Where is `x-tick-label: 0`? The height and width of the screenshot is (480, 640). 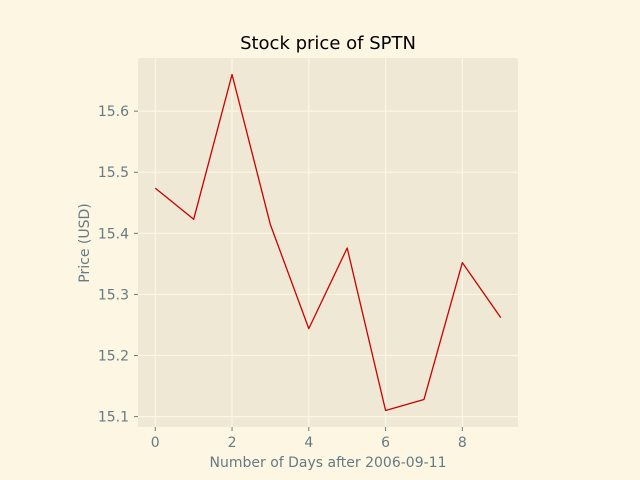
x-tick-label: 0 is located at coordinates (155, 443).